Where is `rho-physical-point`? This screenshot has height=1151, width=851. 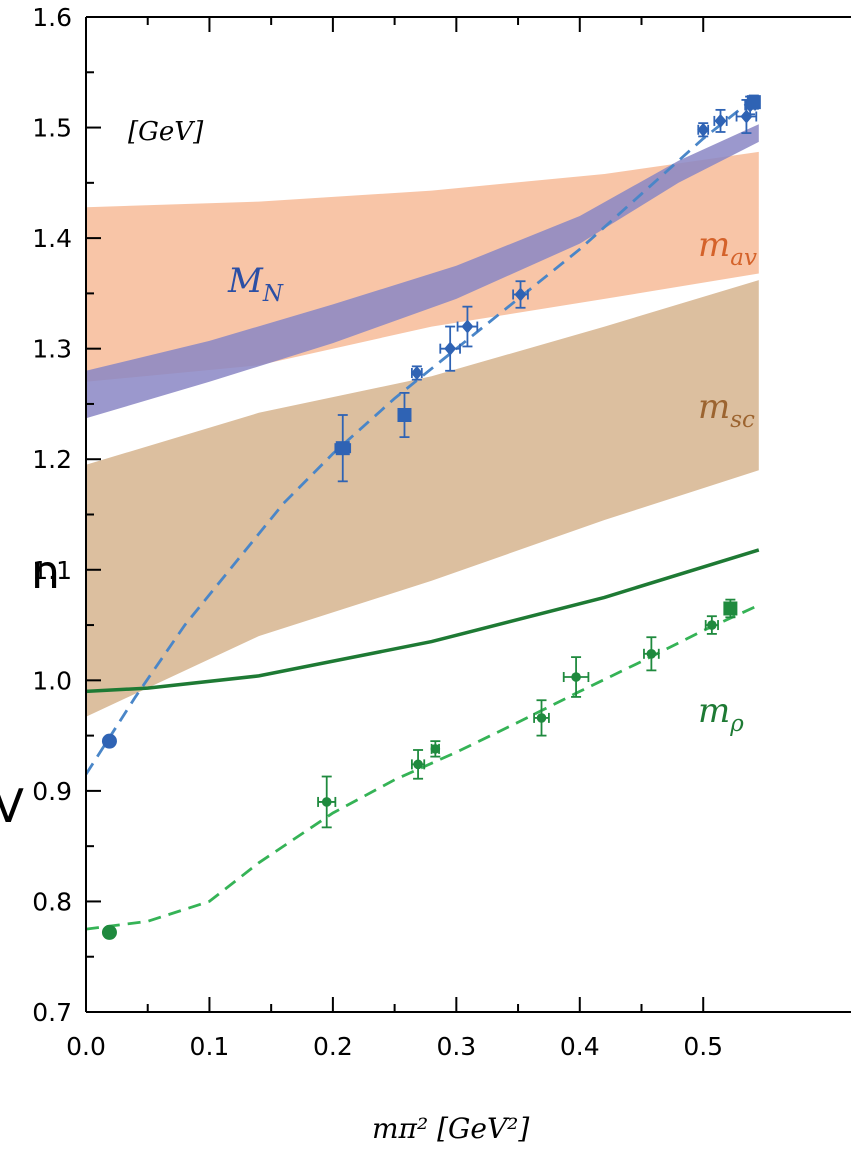
rho-physical-point is located at coordinates (109, 932).